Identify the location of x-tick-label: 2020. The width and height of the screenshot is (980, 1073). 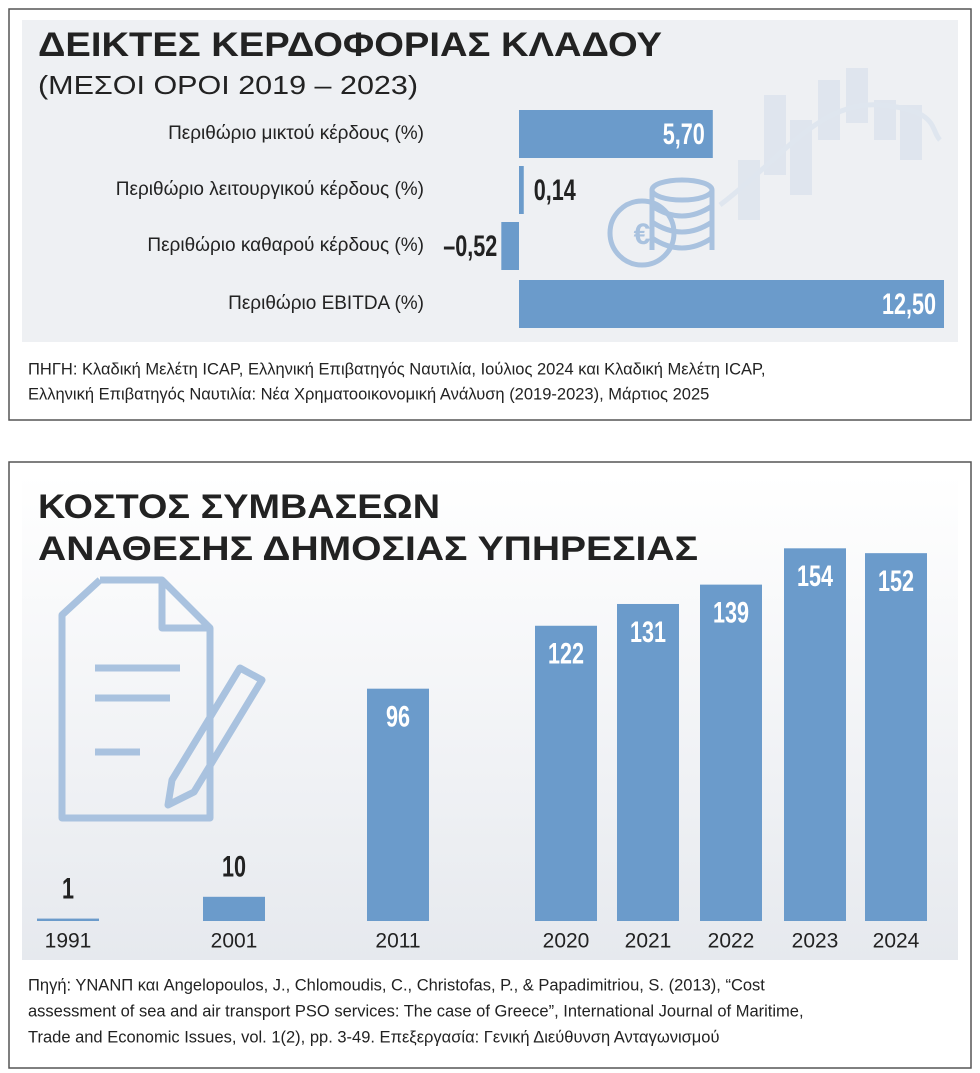
(566, 941).